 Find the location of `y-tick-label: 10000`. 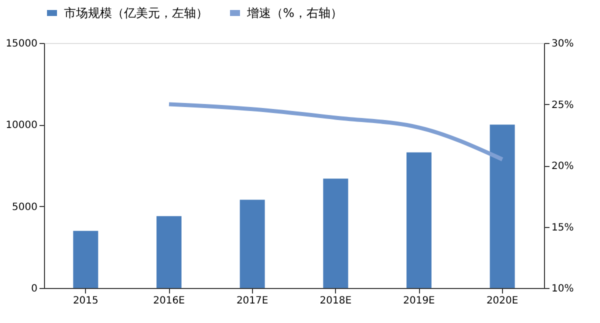

y-tick-label: 10000 is located at coordinates (22, 126).